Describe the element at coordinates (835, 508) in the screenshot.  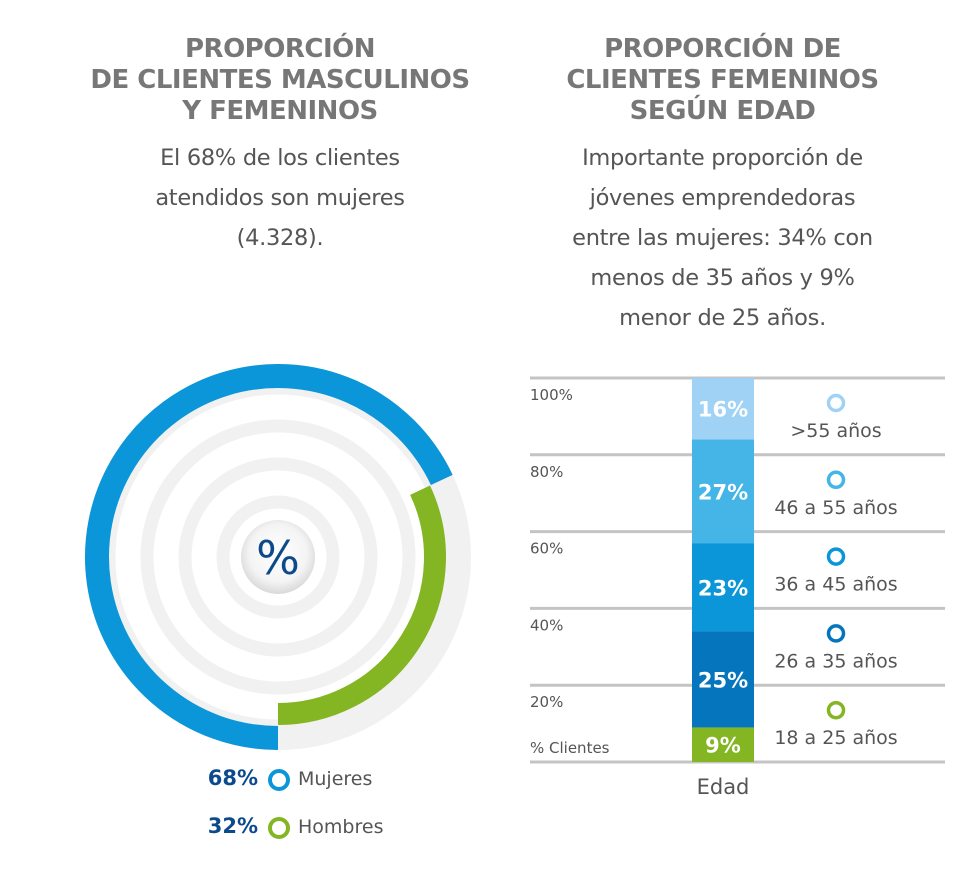
I see `legend-label: 46 a 55 años` at that location.